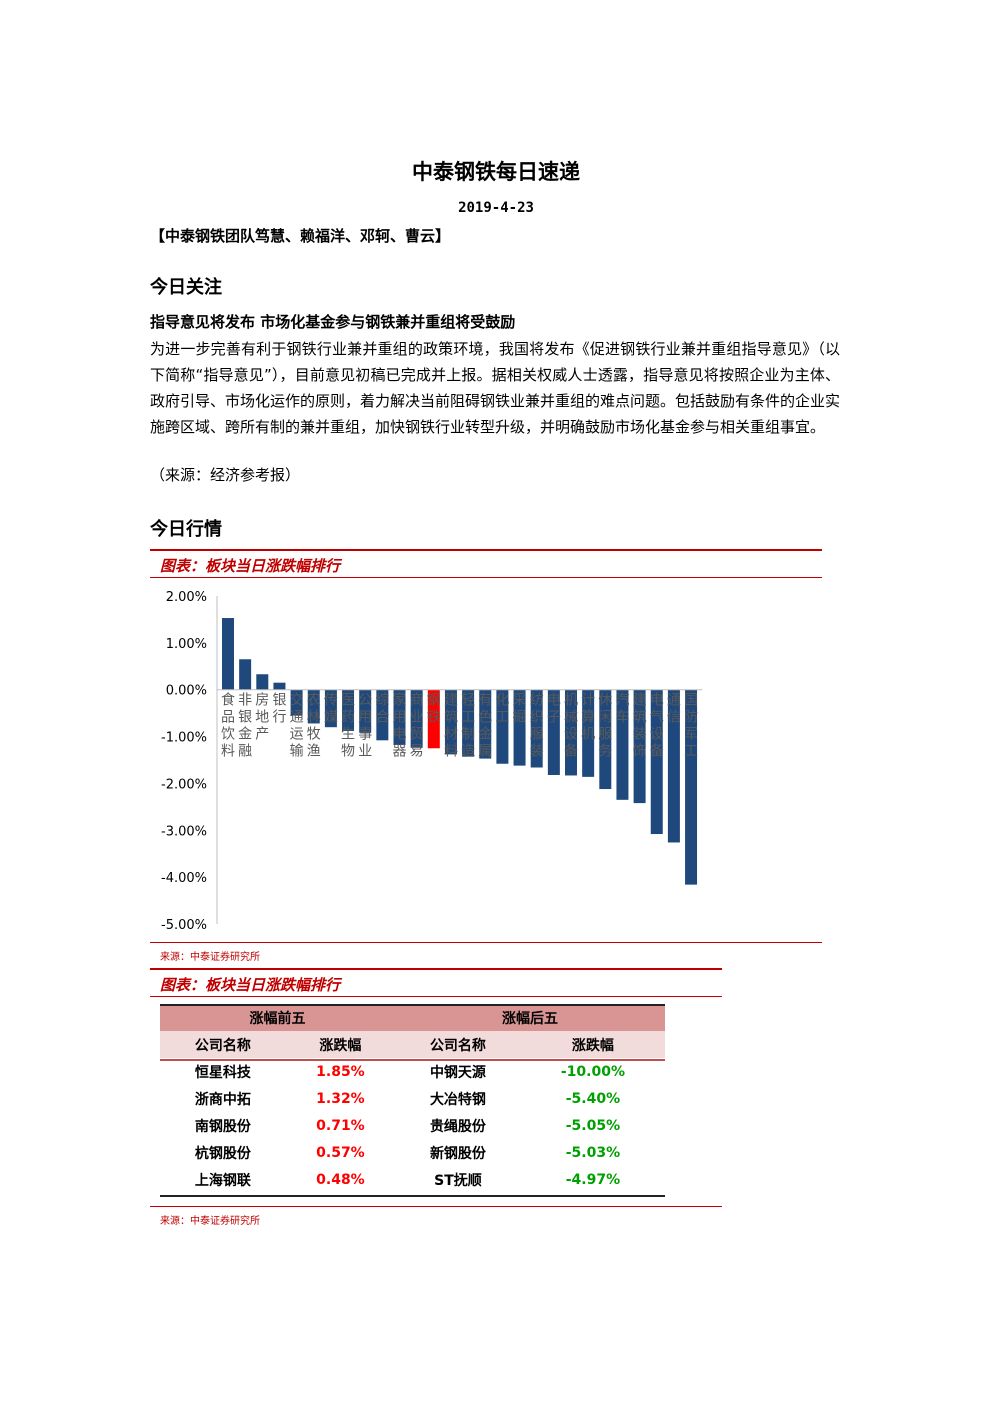 The width and height of the screenshot is (992, 1403). What do you see at coordinates (245, 674) in the screenshot?
I see `bar-非银金融` at bounding box center [245, 674].